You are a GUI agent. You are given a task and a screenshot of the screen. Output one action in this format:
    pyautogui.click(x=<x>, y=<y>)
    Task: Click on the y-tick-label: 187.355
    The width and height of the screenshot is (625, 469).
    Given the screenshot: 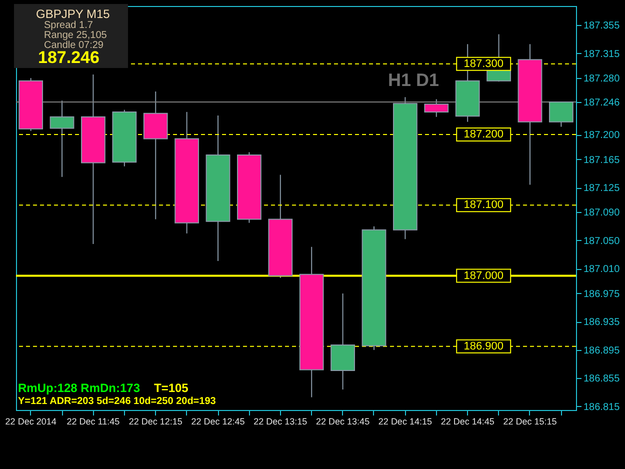 What is the action you would take?
    pyautogui.click(x=602, y=26)
    